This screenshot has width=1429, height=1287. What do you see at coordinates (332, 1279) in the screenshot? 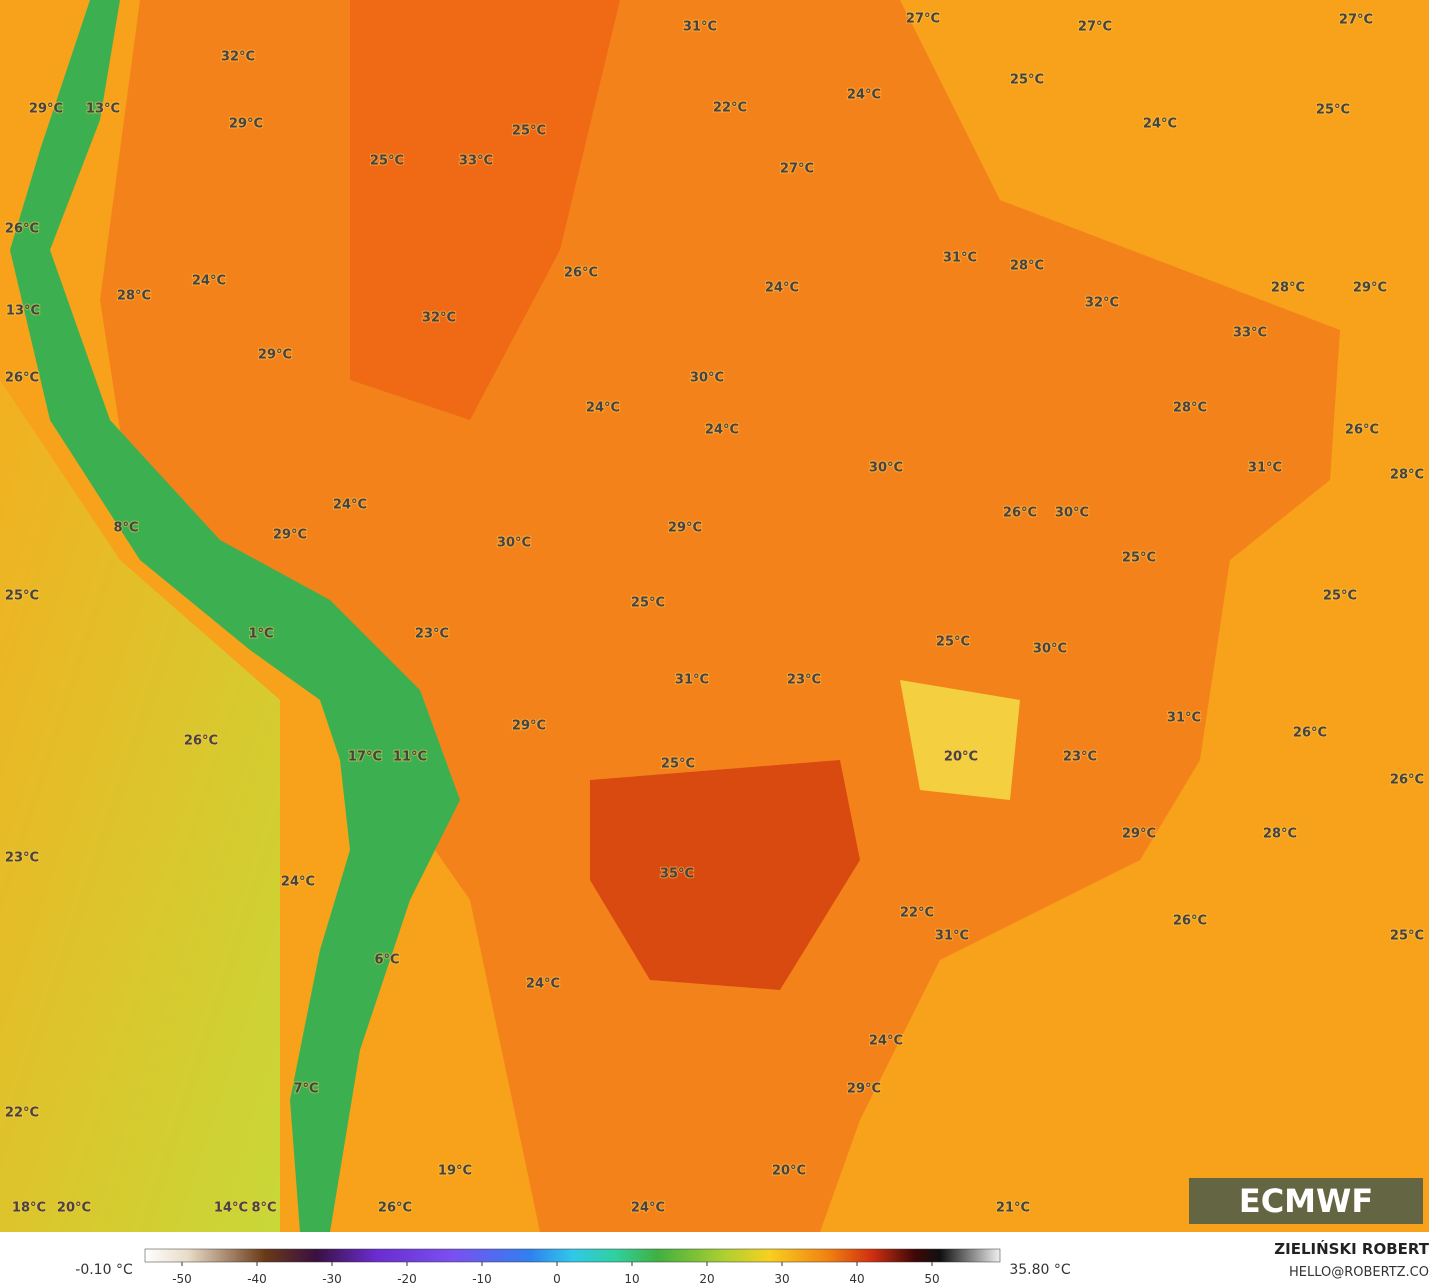
I see `colorbar-tick-label: -30` at bounding box center [332, 1279].